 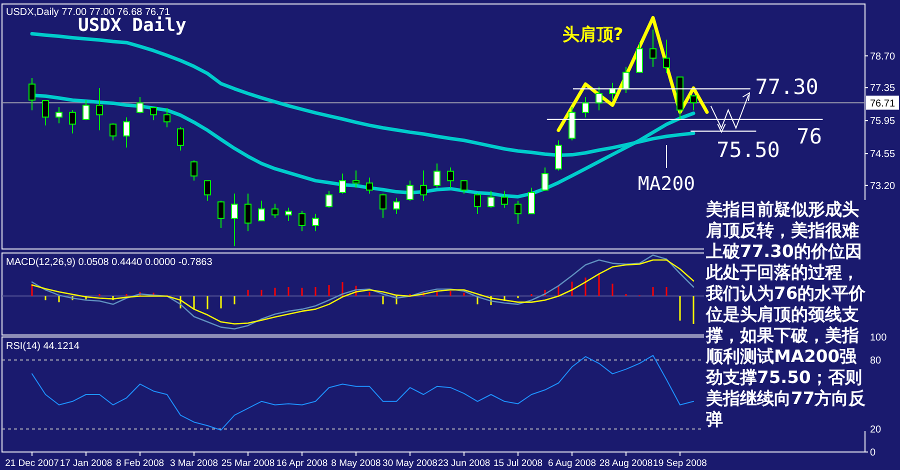 What do you see at coordinates (879, 338) in the screenshot?
I see `y-tick-label: 100` at bounding box center [879, 338].